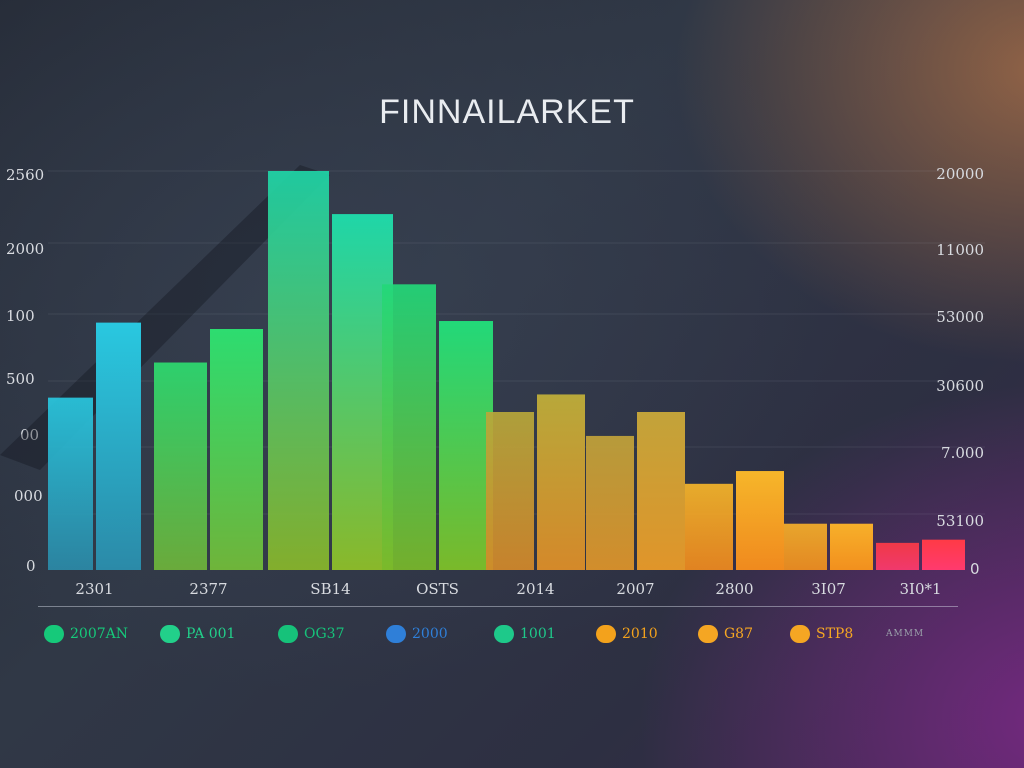 The image size is (1024, 768). I want to click on x-tick-label: OSTS, so click(437, 589).